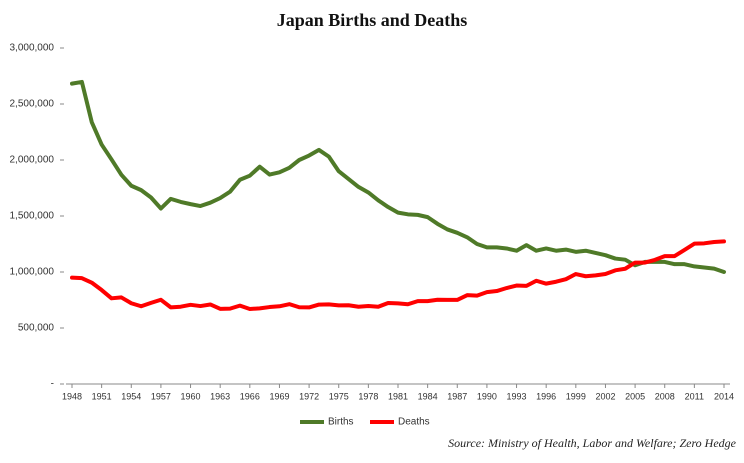  What do you see at coordinates (368, 396) in the screenshot?
I see `x-tick-label: 1978` at bounding box center [368, 396].